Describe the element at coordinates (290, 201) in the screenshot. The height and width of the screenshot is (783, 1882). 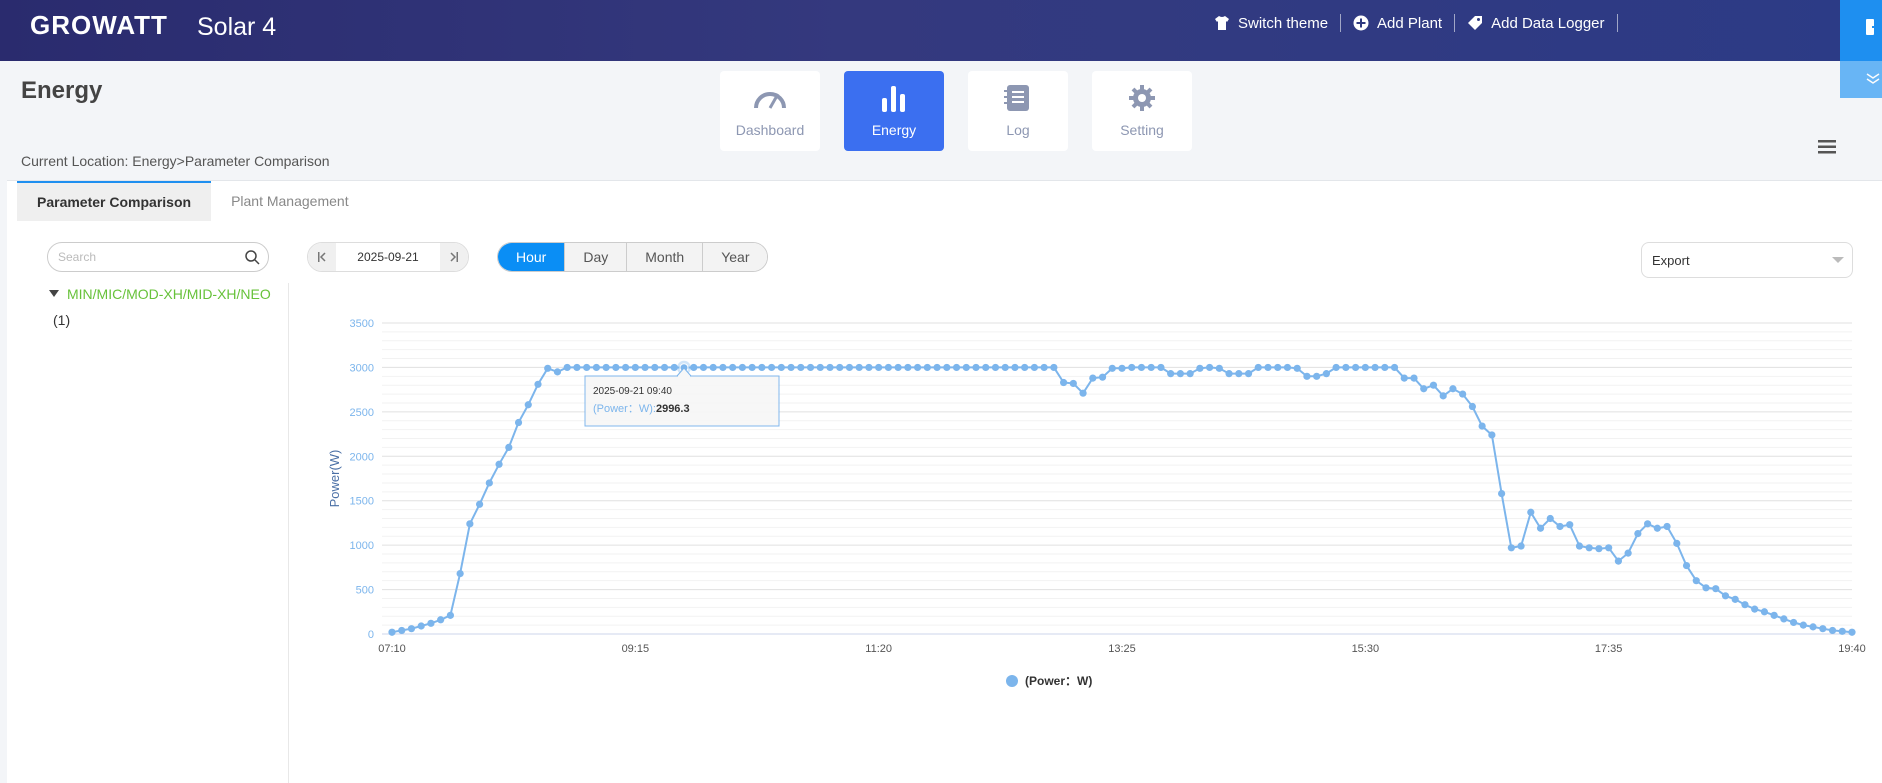
I see `tab-plant-management: Plant Management` at that location.